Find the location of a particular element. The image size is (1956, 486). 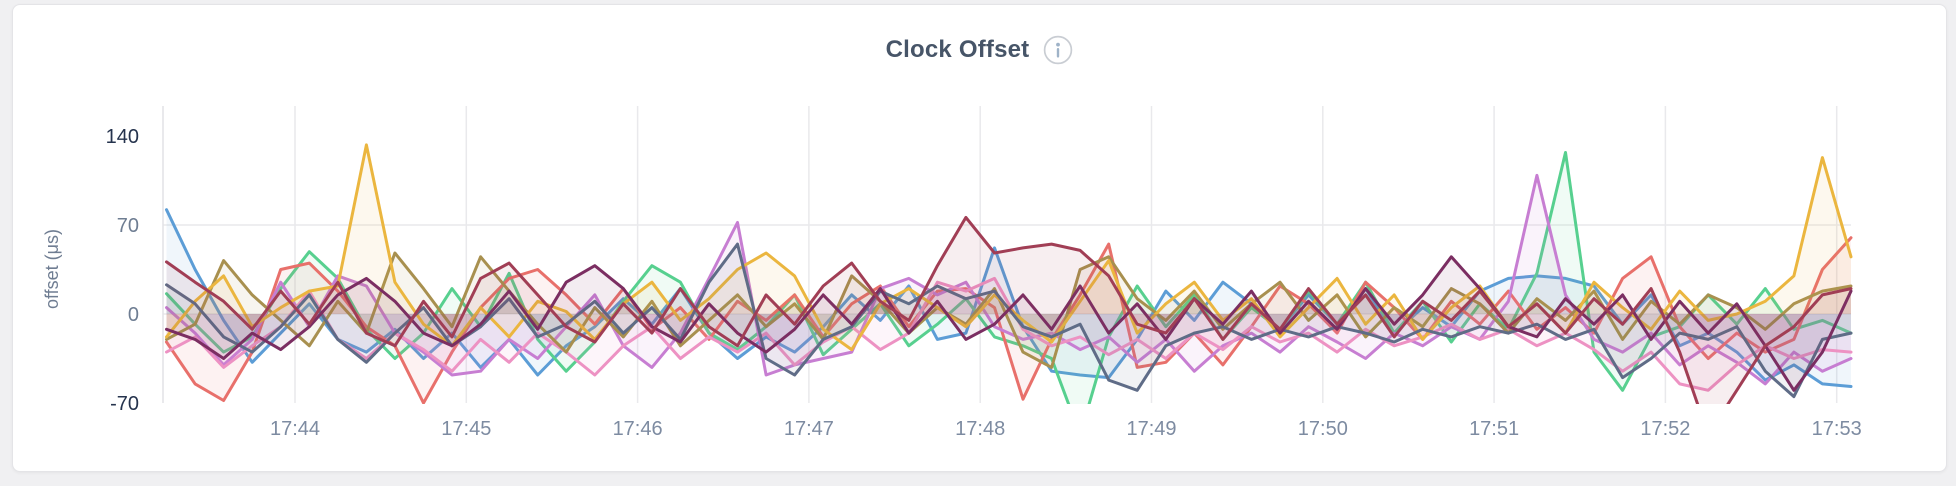

info-icon is located at coordinates (1058, 50).